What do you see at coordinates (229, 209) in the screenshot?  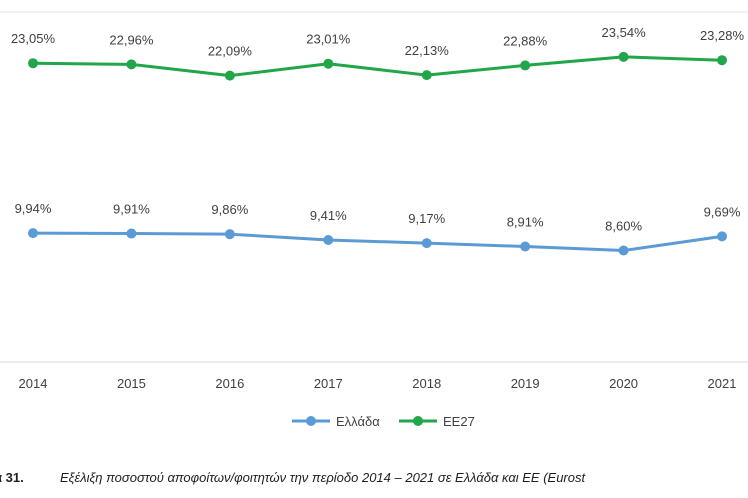 I see `data-label: 9,86%` at bounding box center [229, 209].